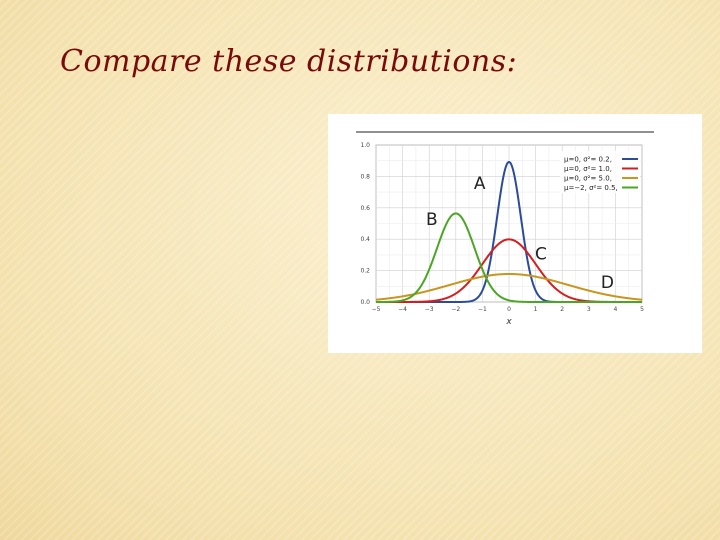  Describe the element at coordinates (365, 145) in the screenshot. I see `y-tick-label: 1.0` at that location.